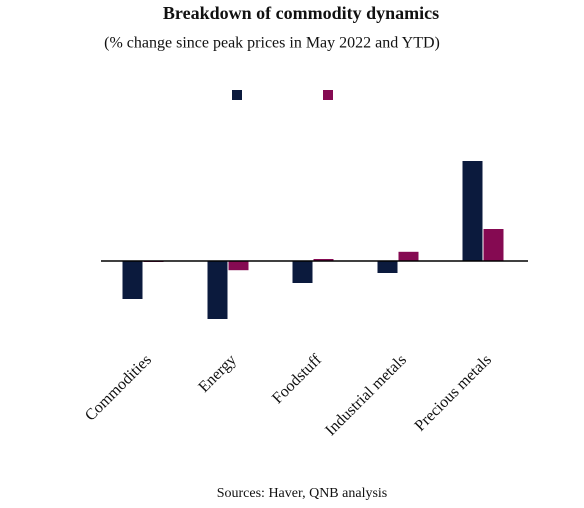  I want to click on x-tick-label: Precious metals, so click(453, 392).